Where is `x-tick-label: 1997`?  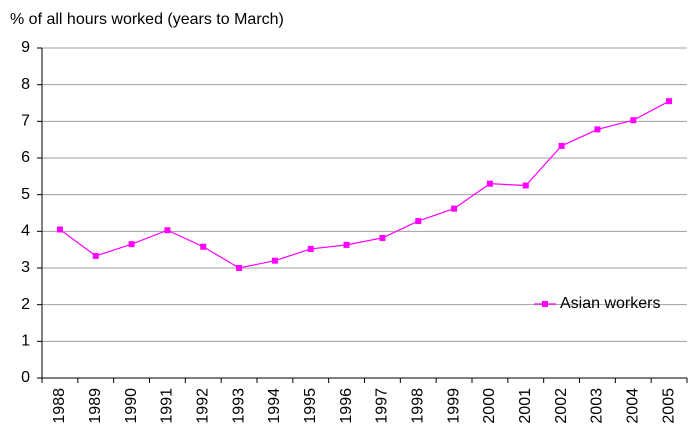
x-tick-label: 1997 is located at coordinates (382, 406).